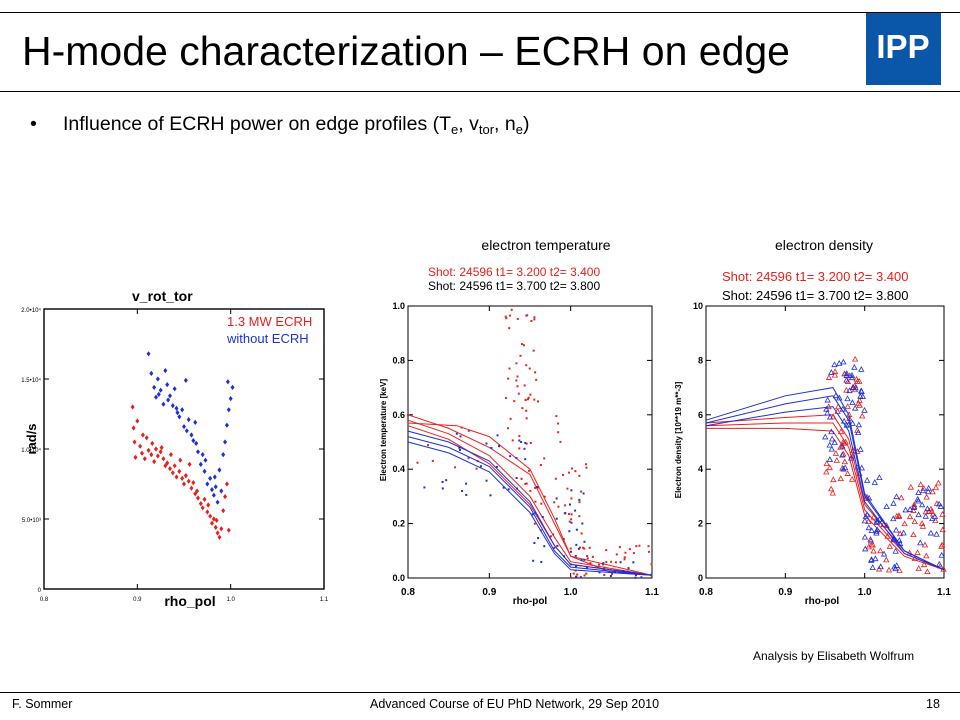  What do you see at coordinates (480, 91) in the screenshot?
I see `title-rule` at bounding box center [480, 91].